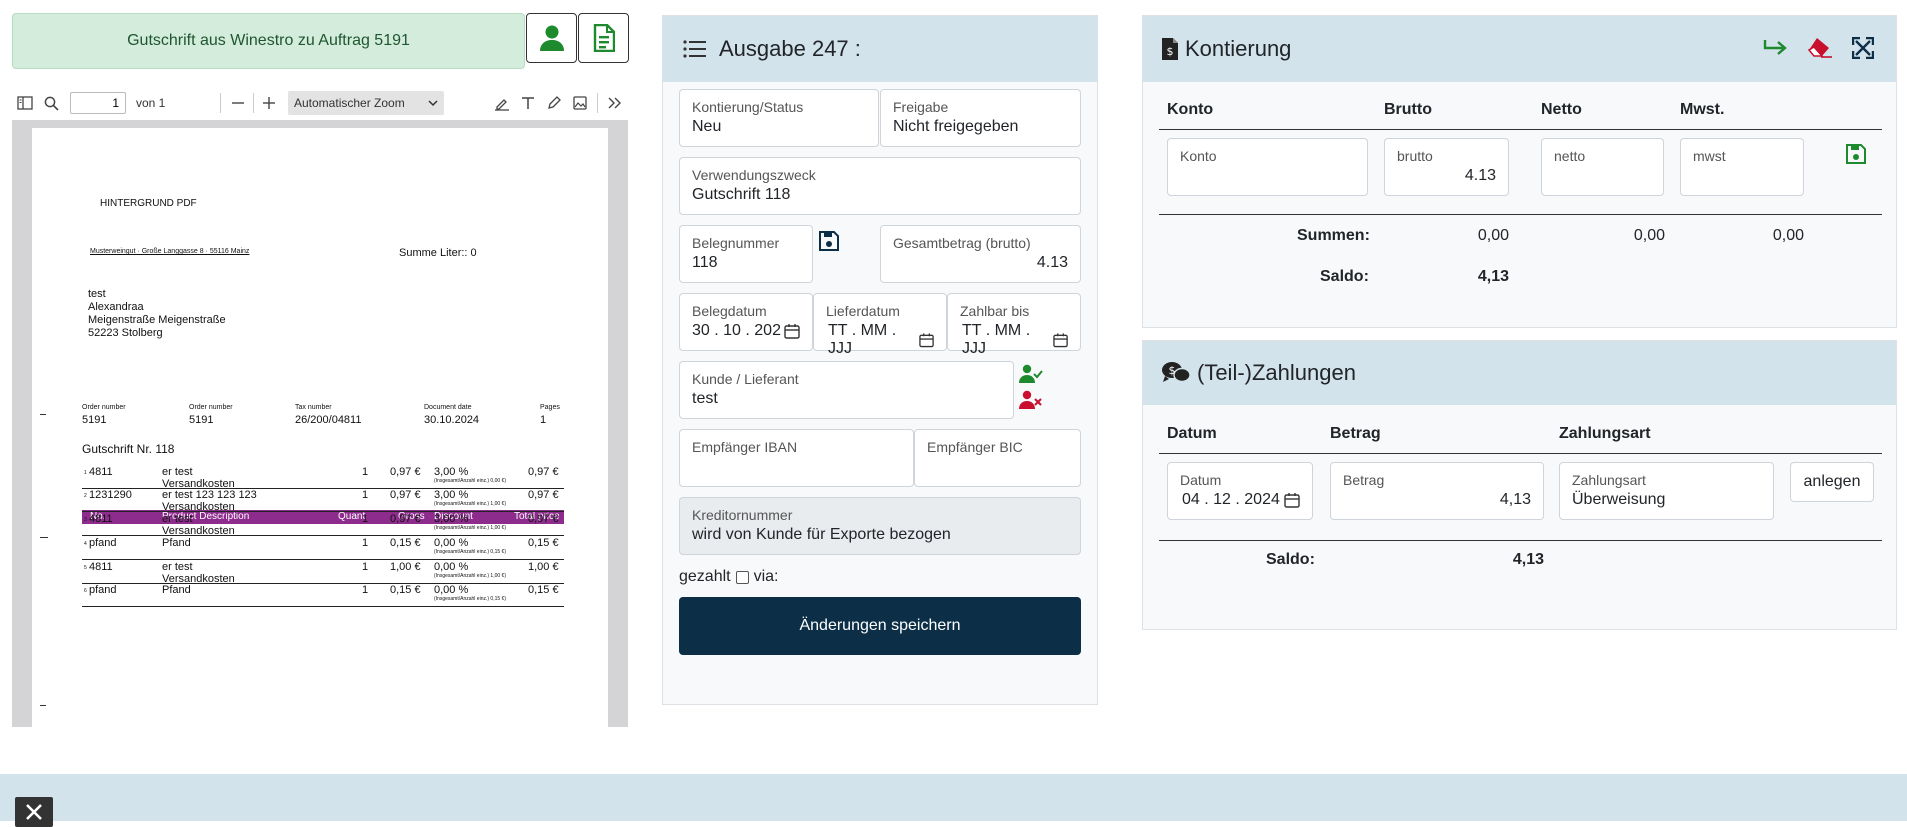 Image resolution: width=1907 pixels, height=827 pixels. I want to click on zoom-in-icon, so click(269, 103).